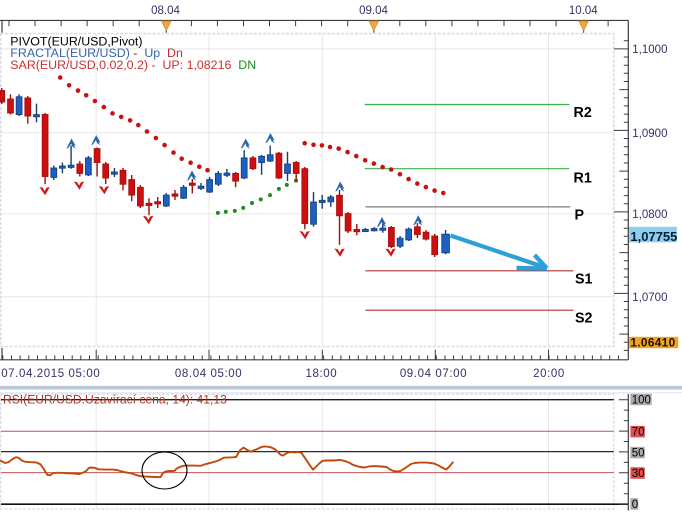  Describe the element at coordinates (583, 178) in the screenshot. I see `svg-text: R1` at that location.